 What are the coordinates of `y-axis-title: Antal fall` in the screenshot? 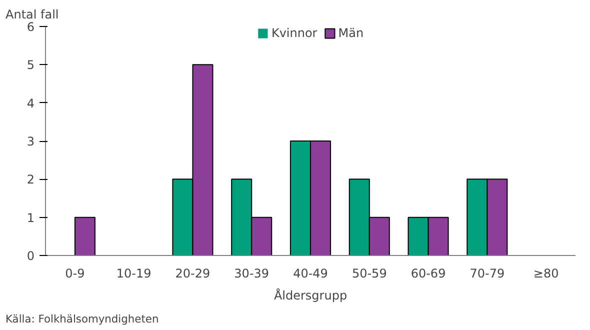 It's located at (32, 15).